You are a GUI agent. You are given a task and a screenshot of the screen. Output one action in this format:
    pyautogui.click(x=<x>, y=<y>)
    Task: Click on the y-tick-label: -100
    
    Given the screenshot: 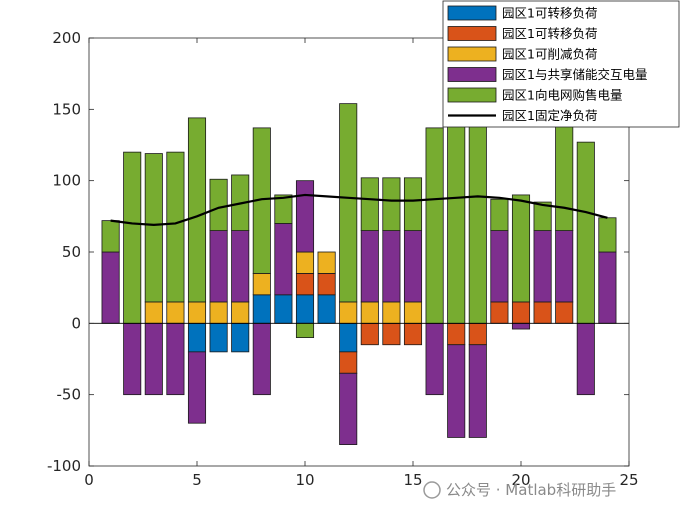 What is the action you would take?
    pyautogui.click(x=64, y=466)
    